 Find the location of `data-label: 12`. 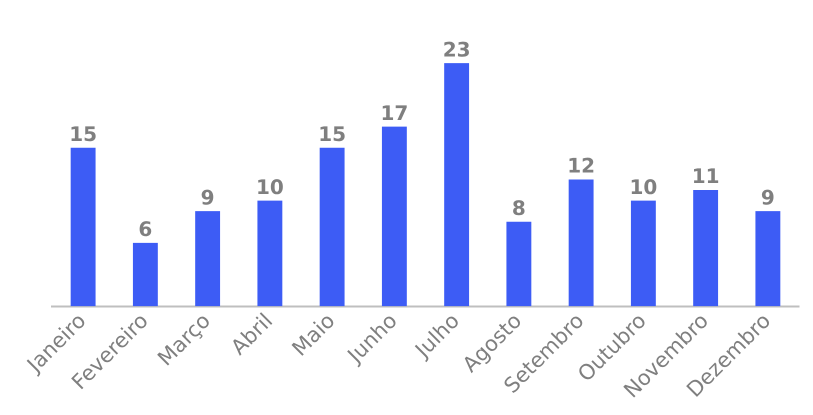

data-label: 12 is located at coordinates (581, 166).